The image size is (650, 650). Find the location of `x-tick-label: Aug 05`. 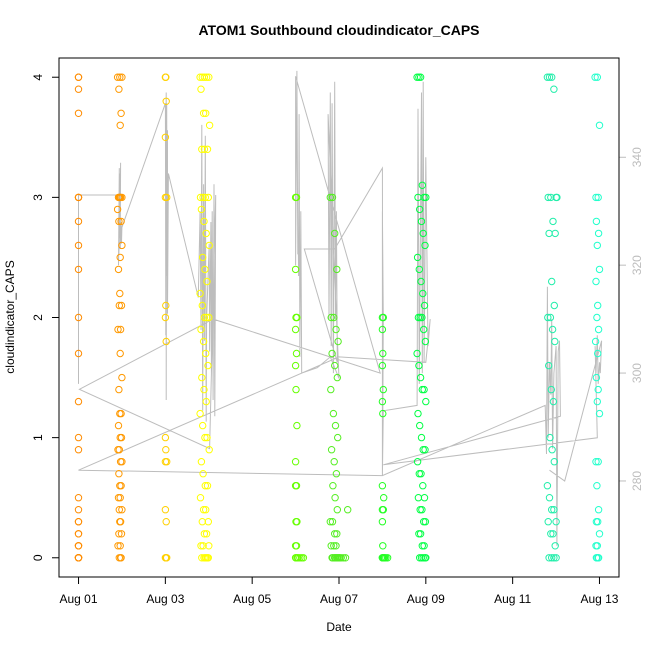

x-tick-label: Aug 05 is located at coordinates (252, 599).